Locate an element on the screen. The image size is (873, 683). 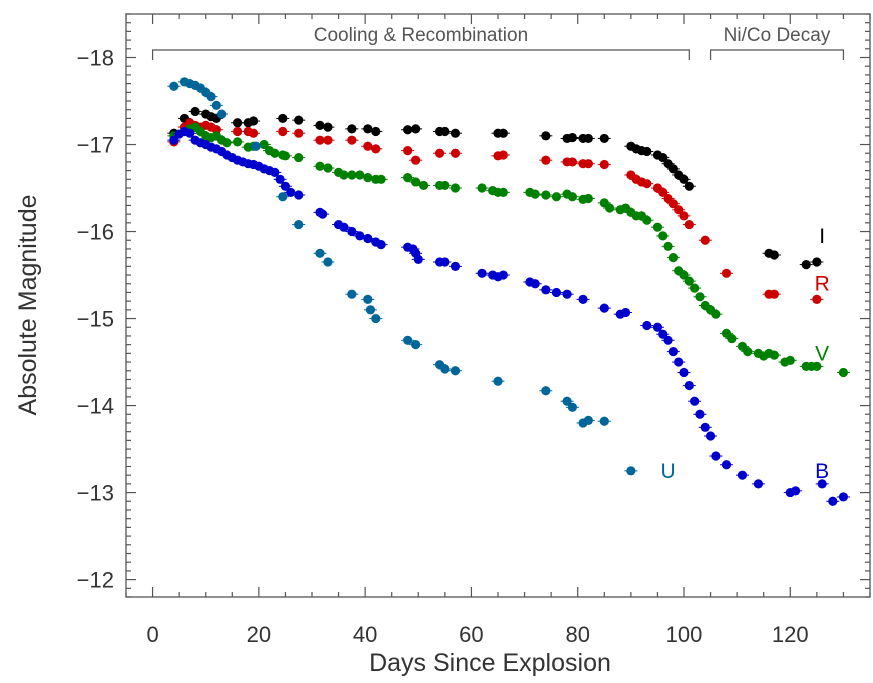
x-tick-label: 60 is located at coordinates (471, 634).